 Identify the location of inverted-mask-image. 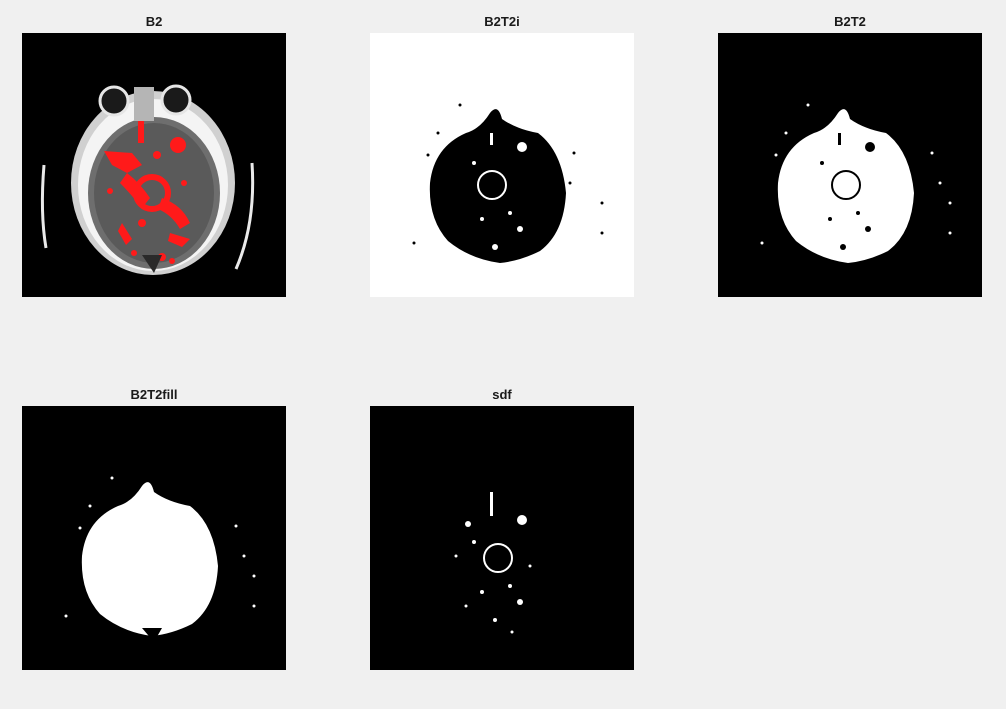
(502, 165).